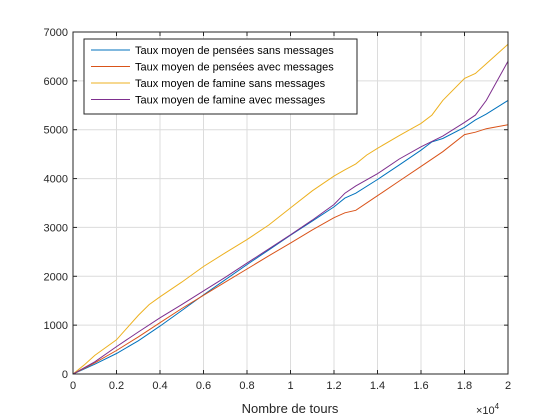 The height and width of the screenshot is (420, 560). What do you see at coordinates (65, 375) in the screenshot?
I see `y-tick-label: 0` at bounding box center [65, 375].